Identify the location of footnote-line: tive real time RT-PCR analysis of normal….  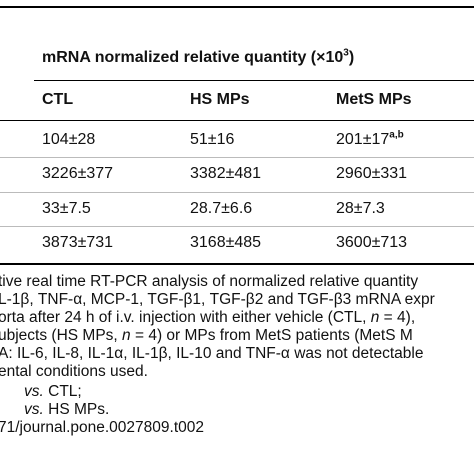
(209, 282).